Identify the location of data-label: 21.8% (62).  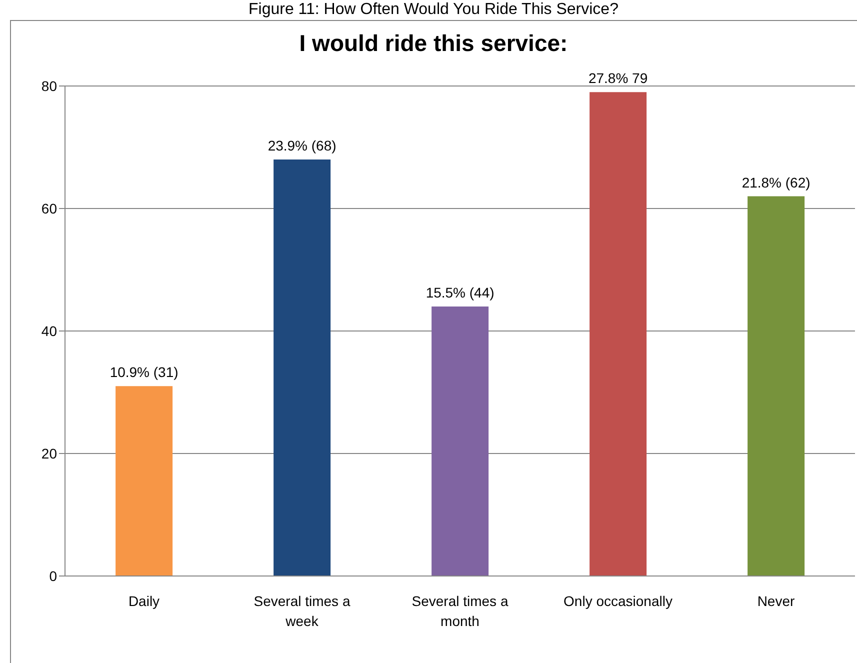
(776, 182).